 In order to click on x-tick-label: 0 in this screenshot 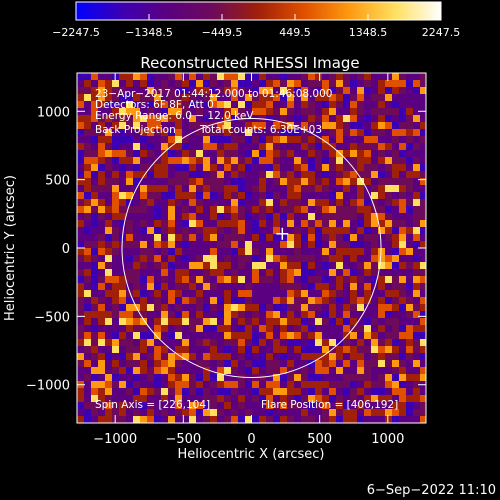, I will do `click(251, 439)`.